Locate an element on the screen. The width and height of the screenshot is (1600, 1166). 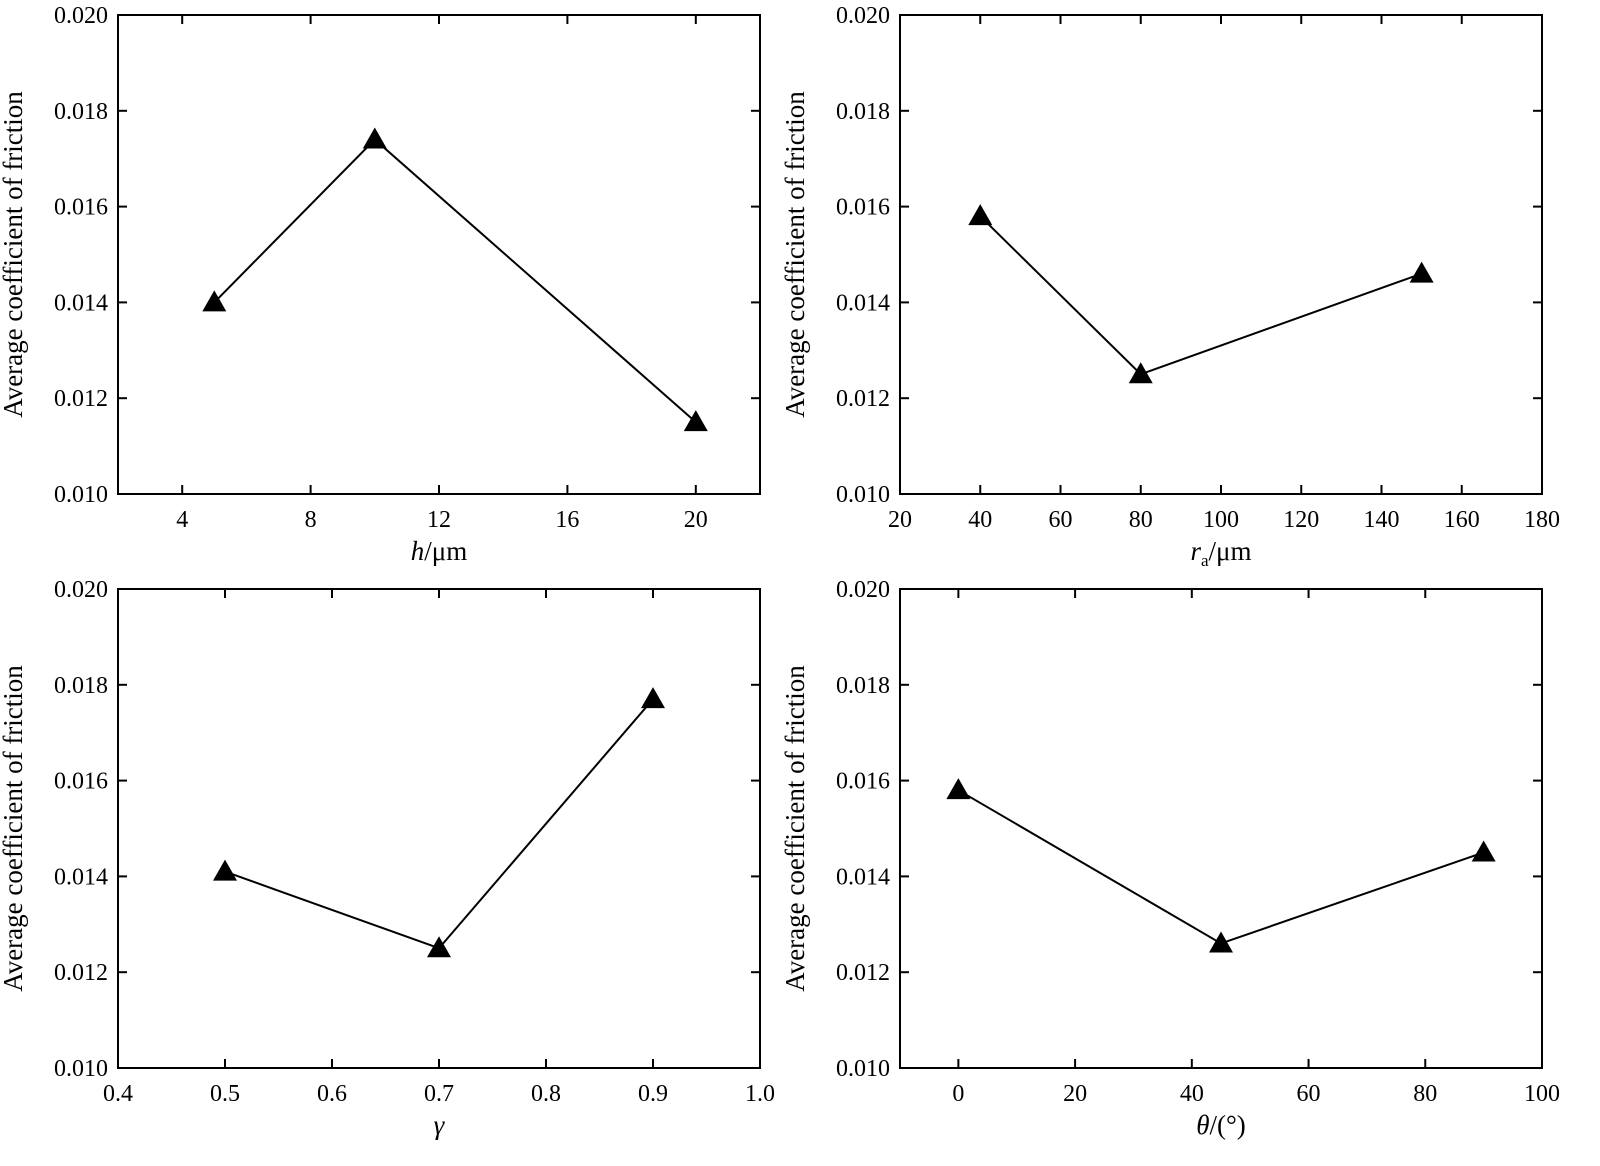
x-tick-label: 0.4 is located at coordinates (118, 1094).